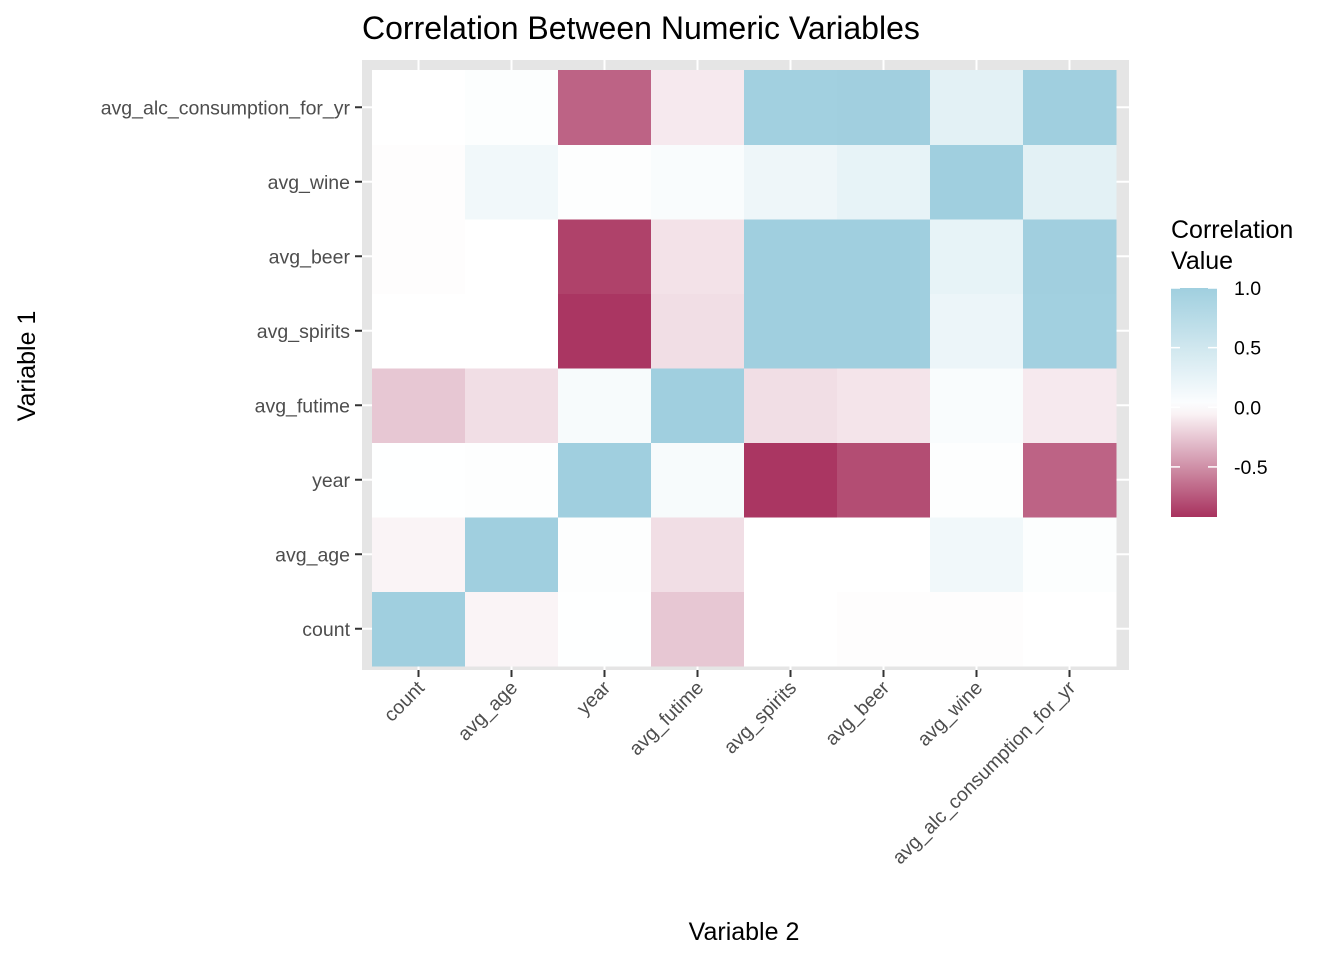 The height and width of the screenshot is (960, 1344). I want to click on heatmap-cell-avg_spirits-avg_wine: avg_spirits / avg_wine: 0.2, so click(977, 331).